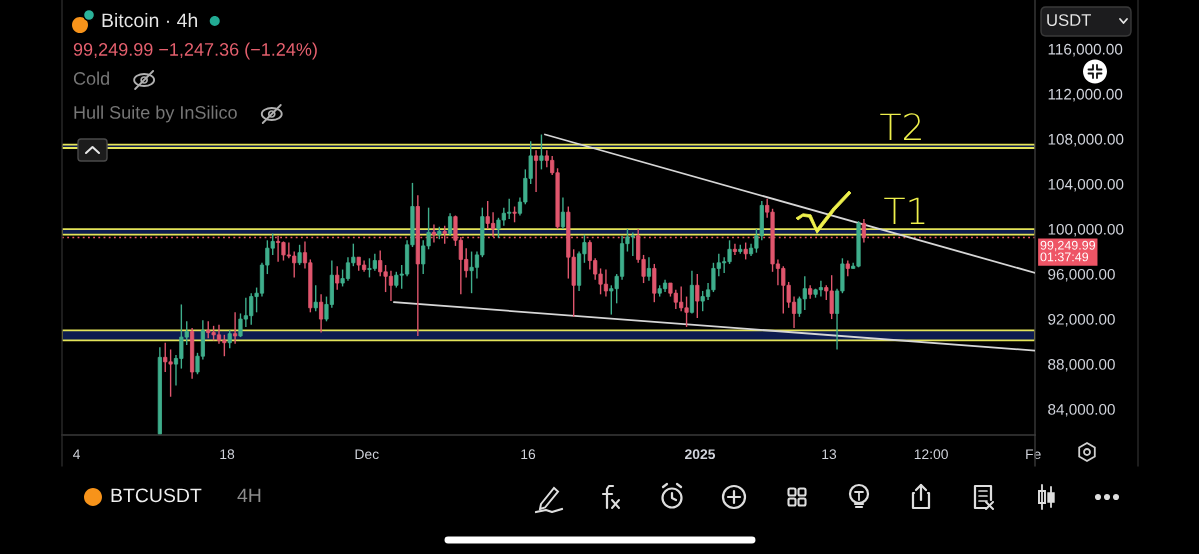  What do you see at coordinates (1081, 365) in the screenshot?
I see `y-tick-label: 88,000.00` at bounding box center [1081, 365].